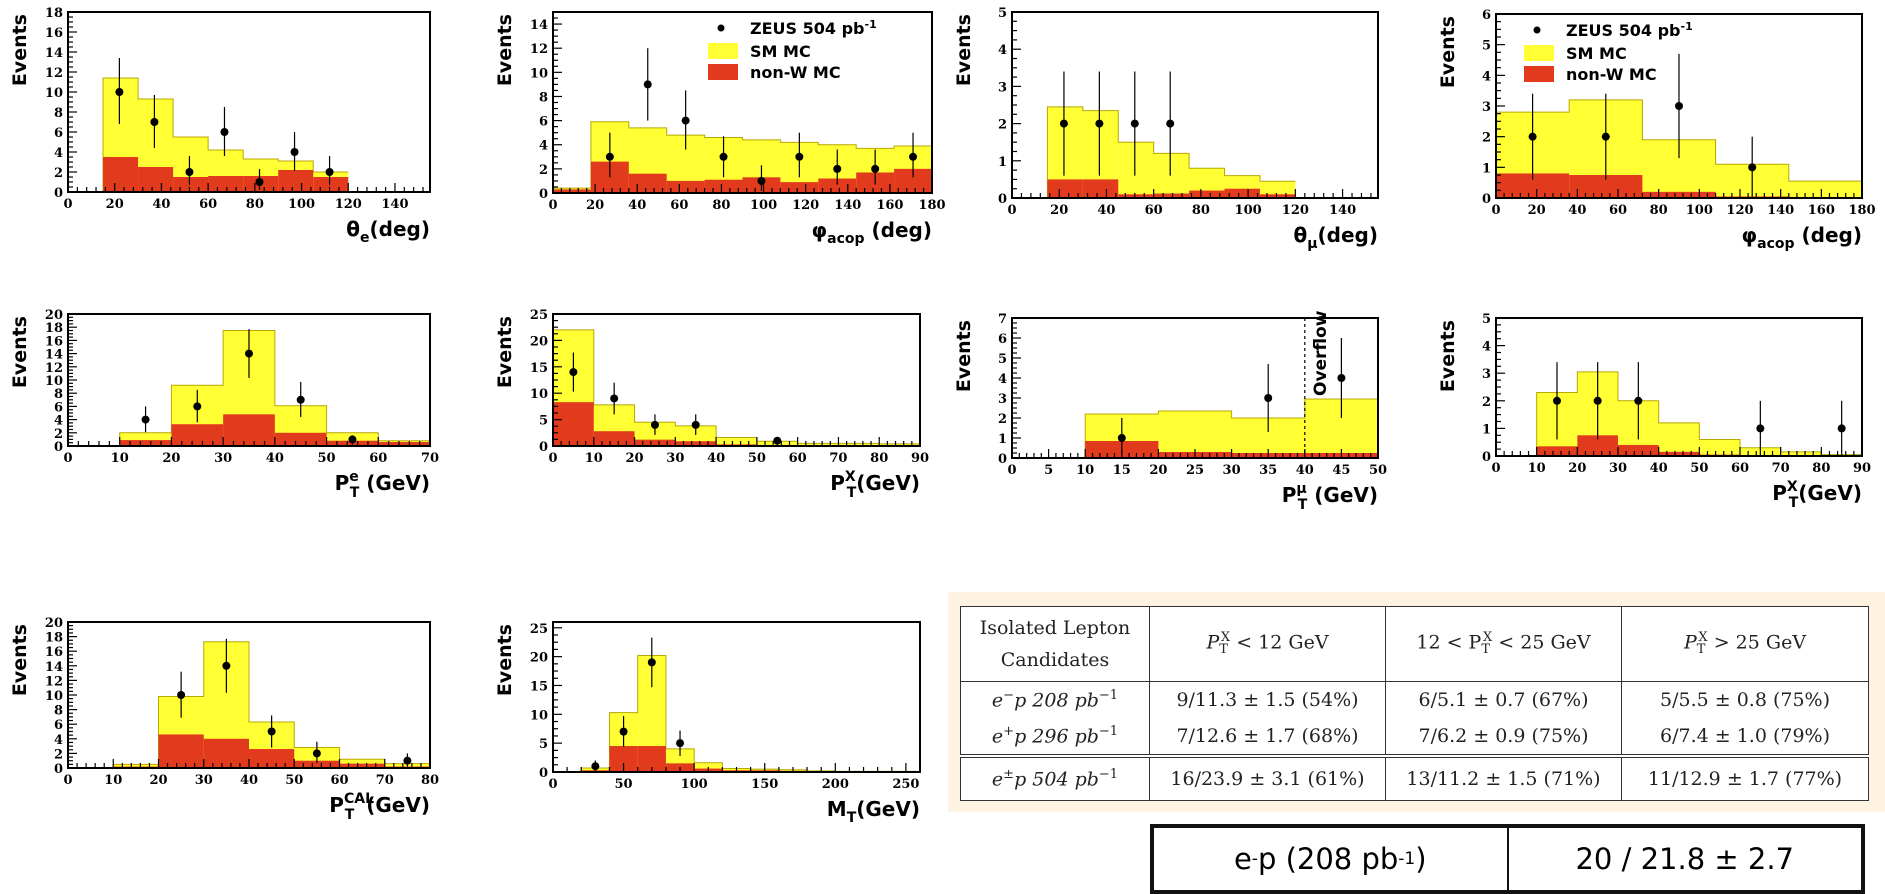 This screenshot has width=1885, height=894. I want to click on legend-data-label: ZEUS 504 pb-1, so click(813, 28).